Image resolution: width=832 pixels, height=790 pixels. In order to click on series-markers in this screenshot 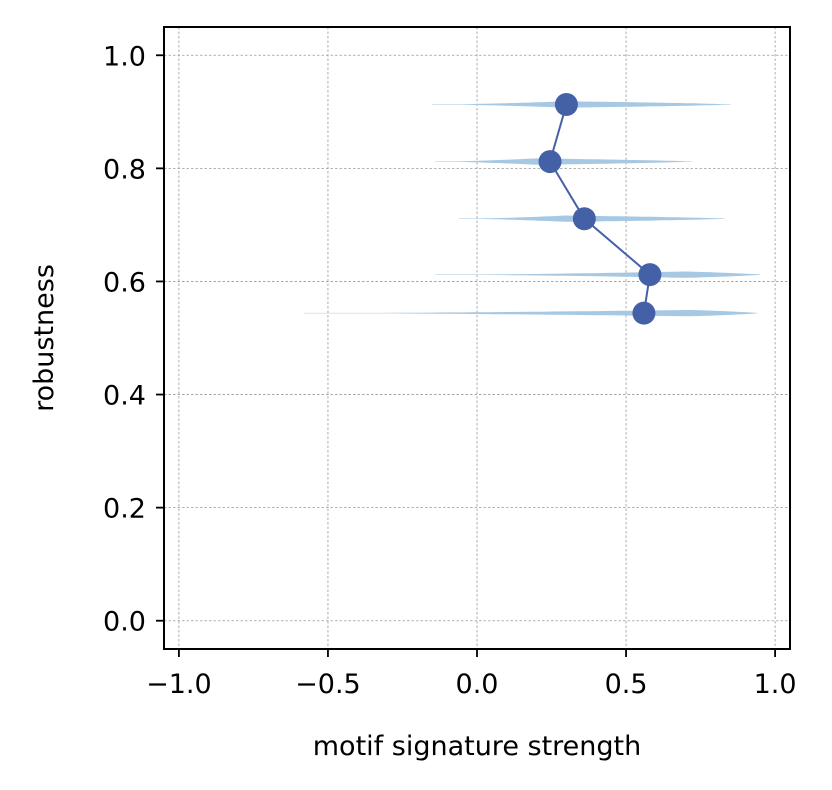, I will do `click(600, 208)`.